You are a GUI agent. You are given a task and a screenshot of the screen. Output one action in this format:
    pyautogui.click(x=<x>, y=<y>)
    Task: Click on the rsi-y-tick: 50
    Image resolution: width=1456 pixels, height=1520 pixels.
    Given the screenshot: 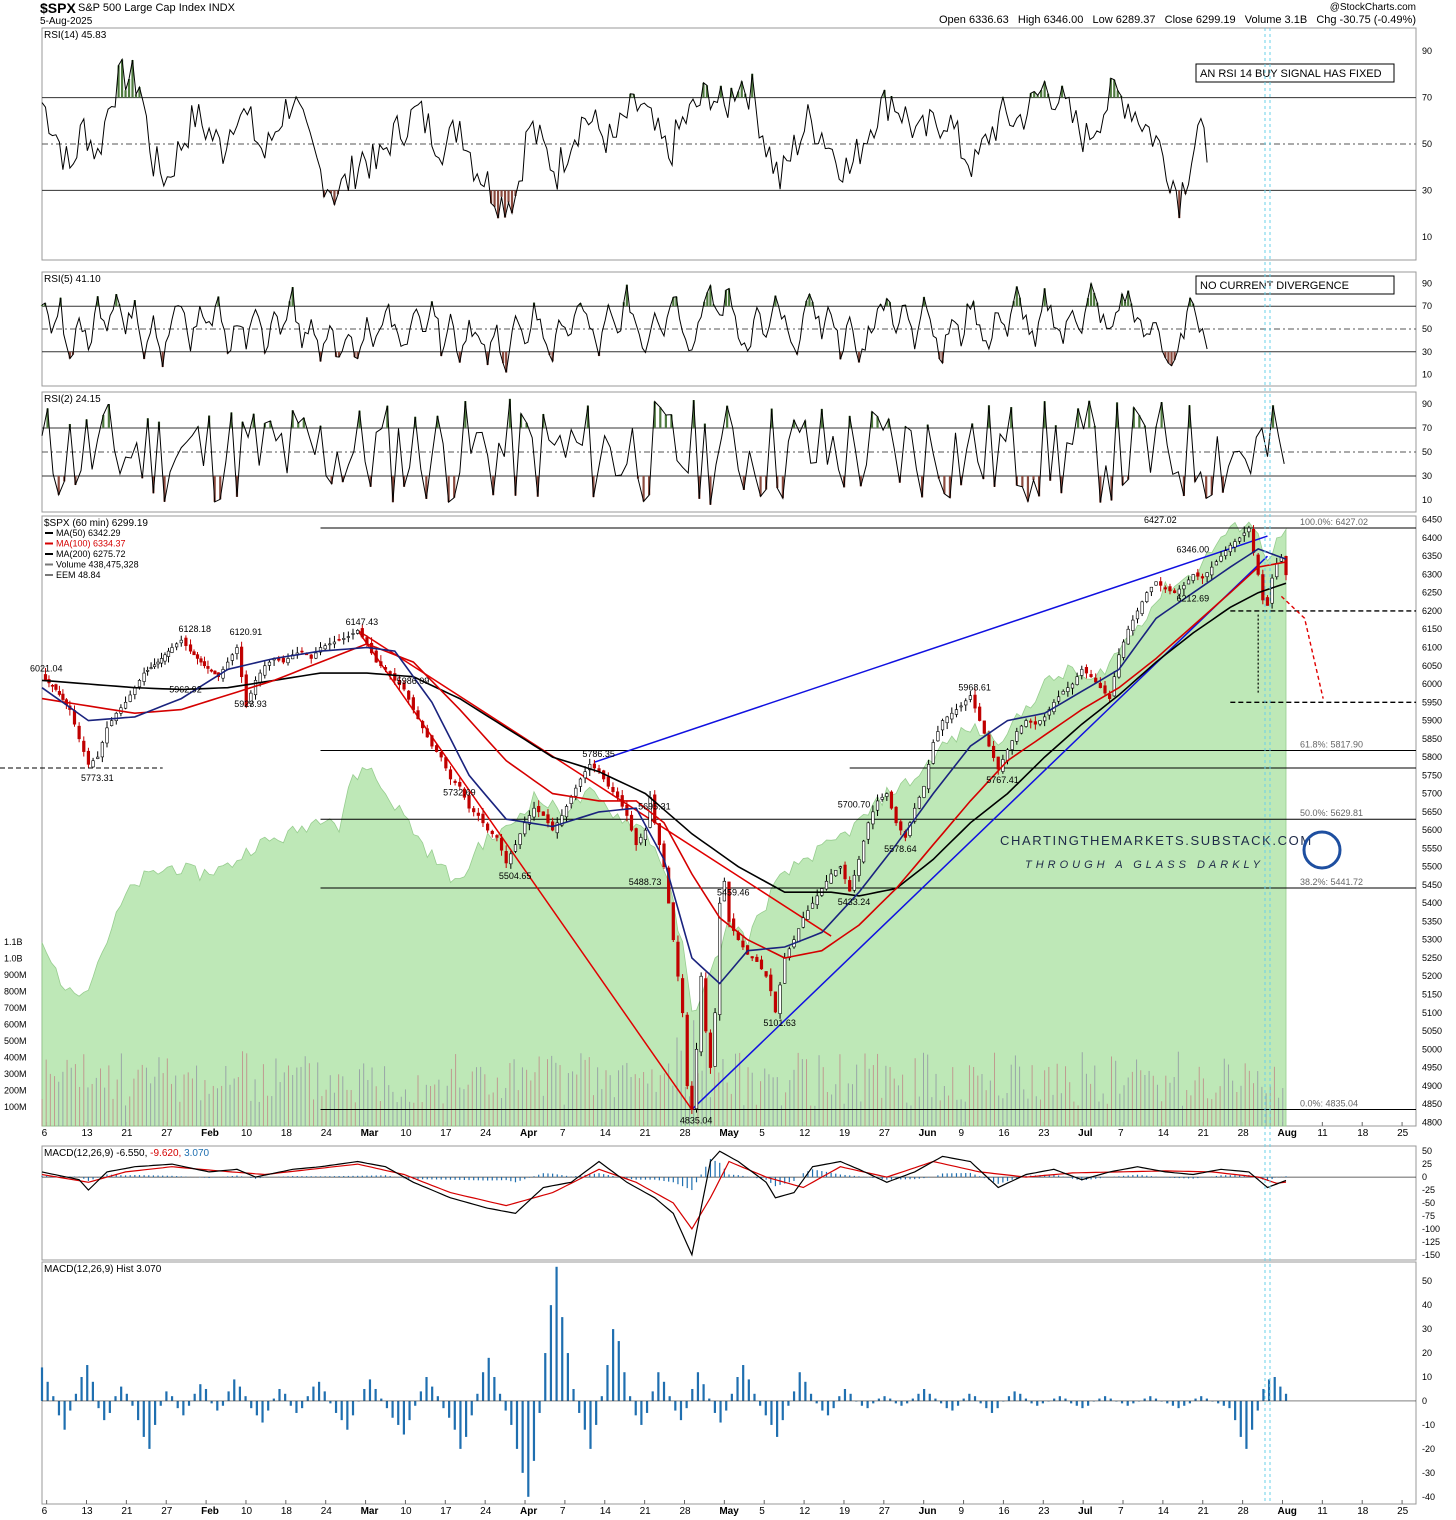 What is the action you would take?
    pyautogui.click(x=1427, y=329)
    